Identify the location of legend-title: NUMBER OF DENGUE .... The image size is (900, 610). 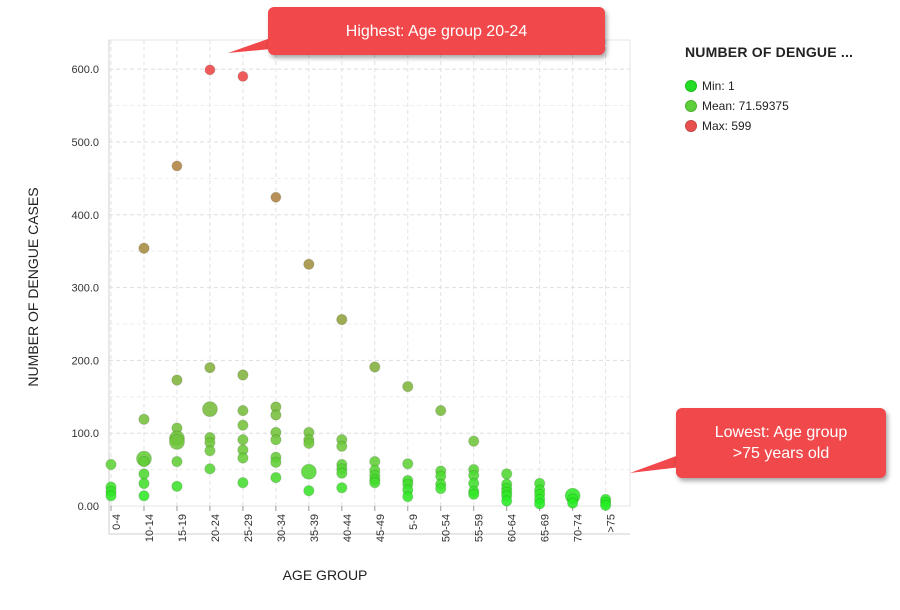
(769, 52).